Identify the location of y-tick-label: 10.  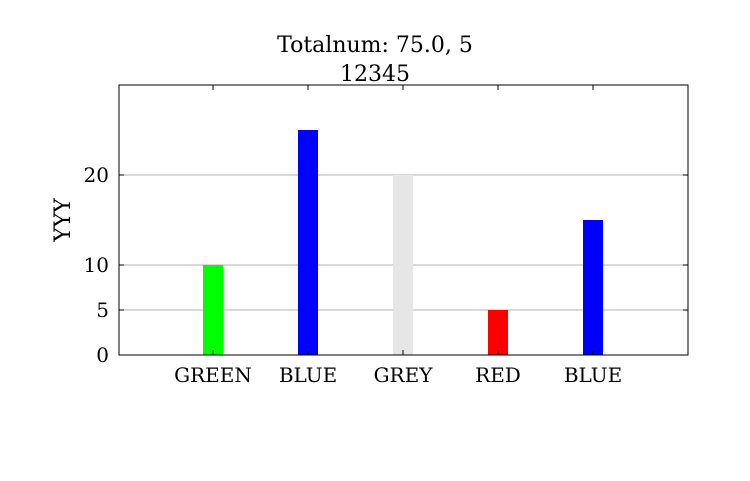
(96, 265).